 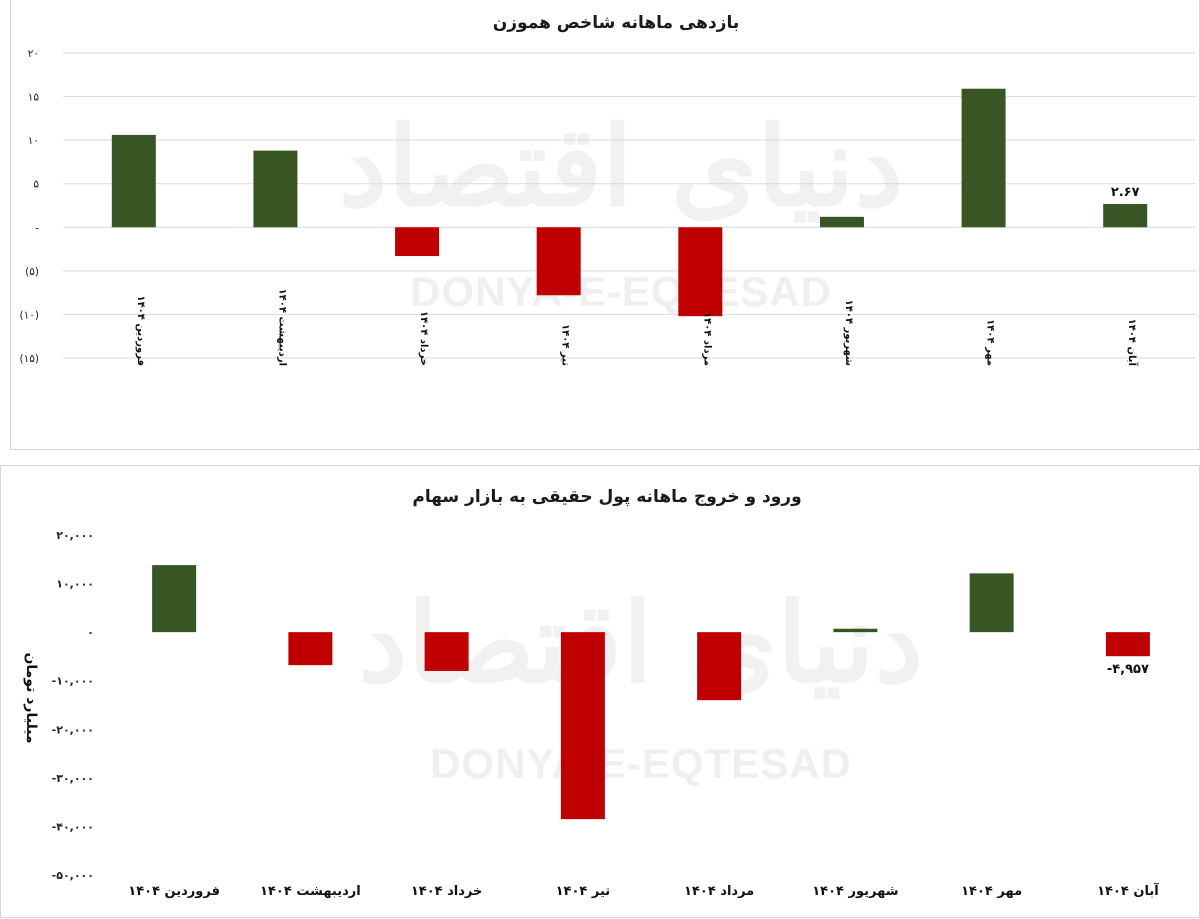 What do you see at coordinates (73, 729) in the screenshot?
I see `y-tick-label: -۲۰,۰۰۰` at bounding box center [73, 729].